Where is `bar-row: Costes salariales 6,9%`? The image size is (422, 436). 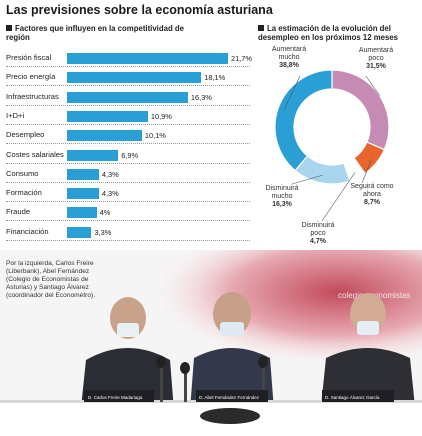
bar-row: Costes salariales 6,9% is located at coordinates (128, 156).